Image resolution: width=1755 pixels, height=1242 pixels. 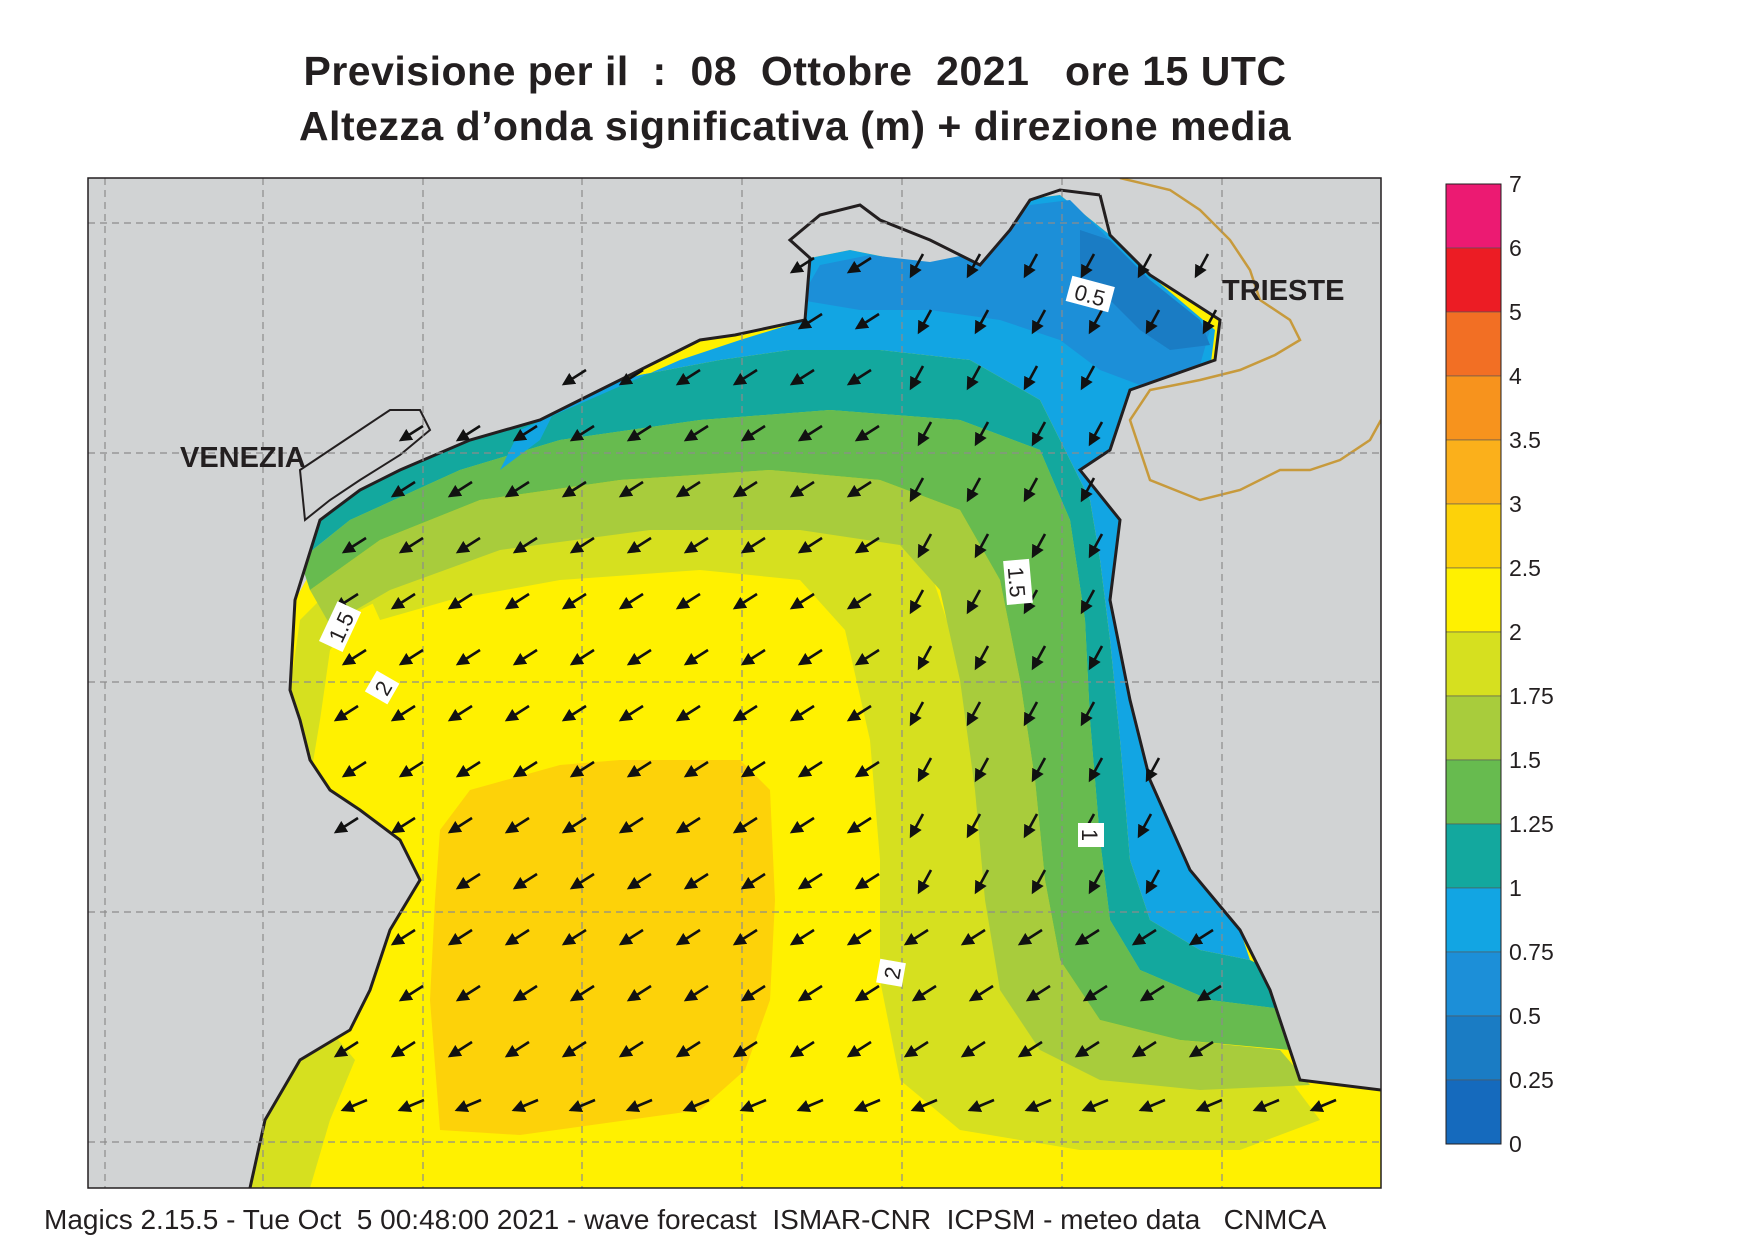 I want to click on colorbar-frame, so click(x=1473, y=664).